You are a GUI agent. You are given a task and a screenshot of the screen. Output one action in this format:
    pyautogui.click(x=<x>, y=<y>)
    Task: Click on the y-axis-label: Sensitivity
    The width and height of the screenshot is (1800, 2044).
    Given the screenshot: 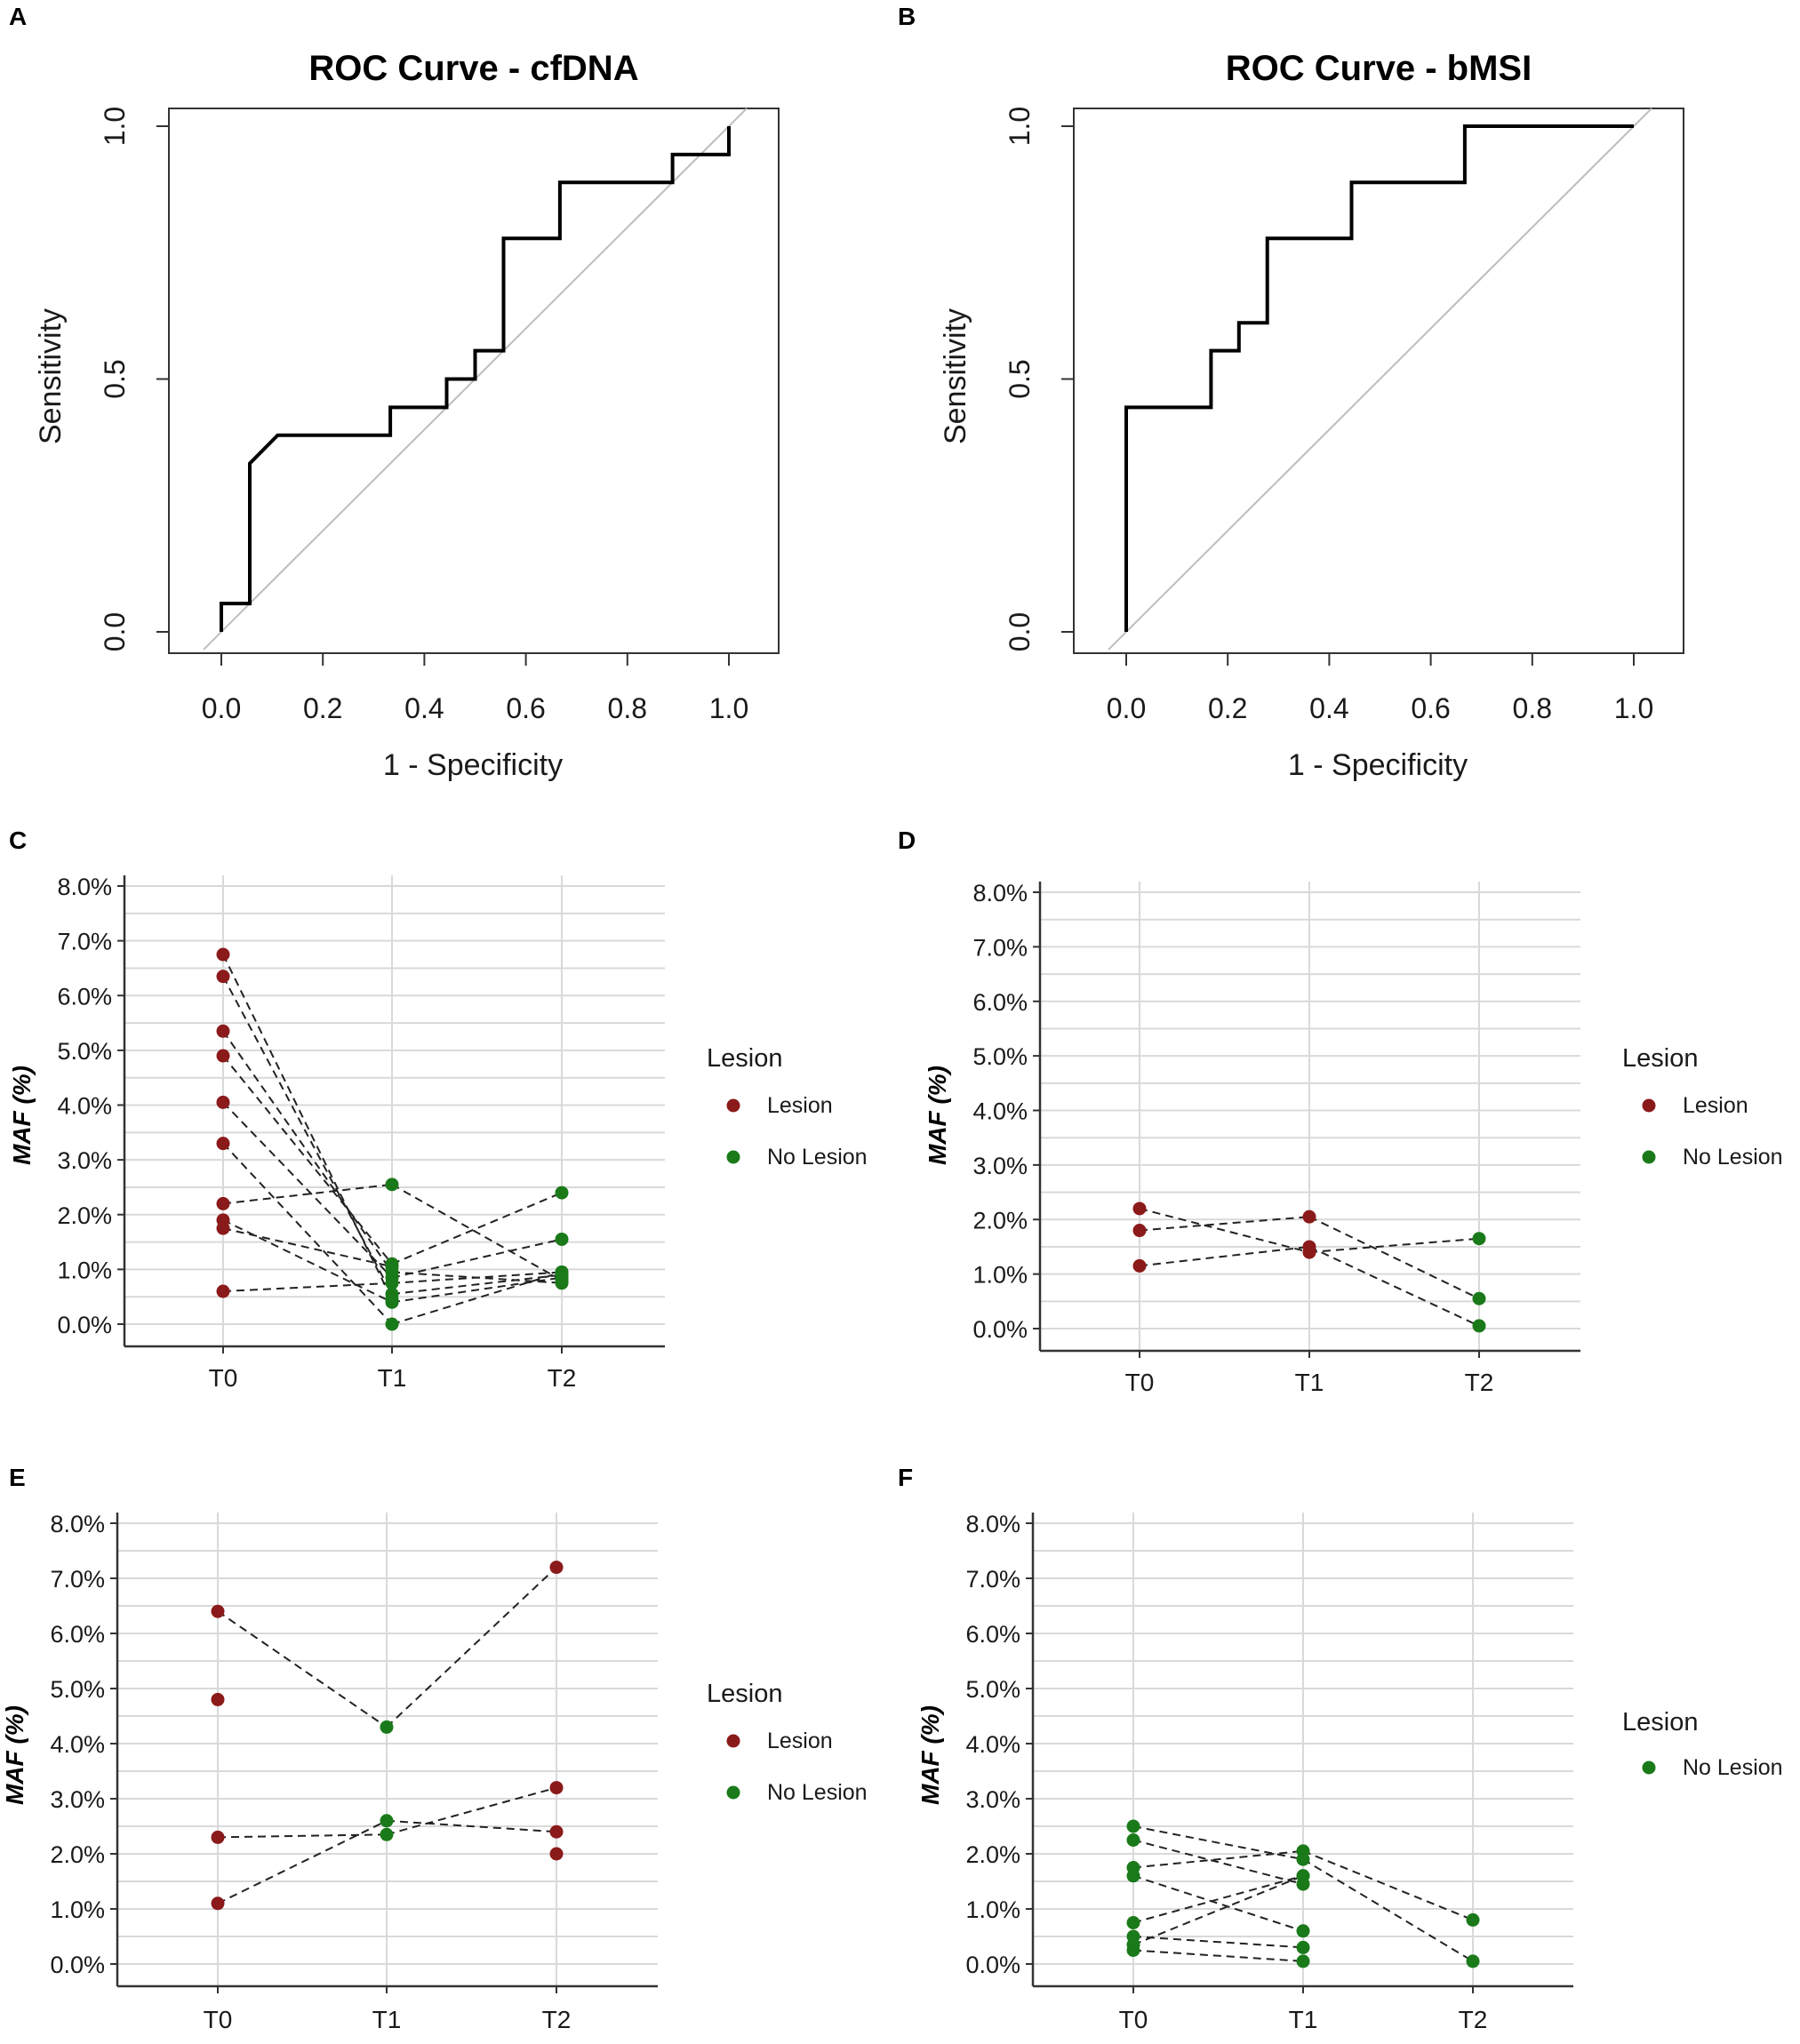 What is the action you would take?
    pyautogui.click(x=955, y=376)
    